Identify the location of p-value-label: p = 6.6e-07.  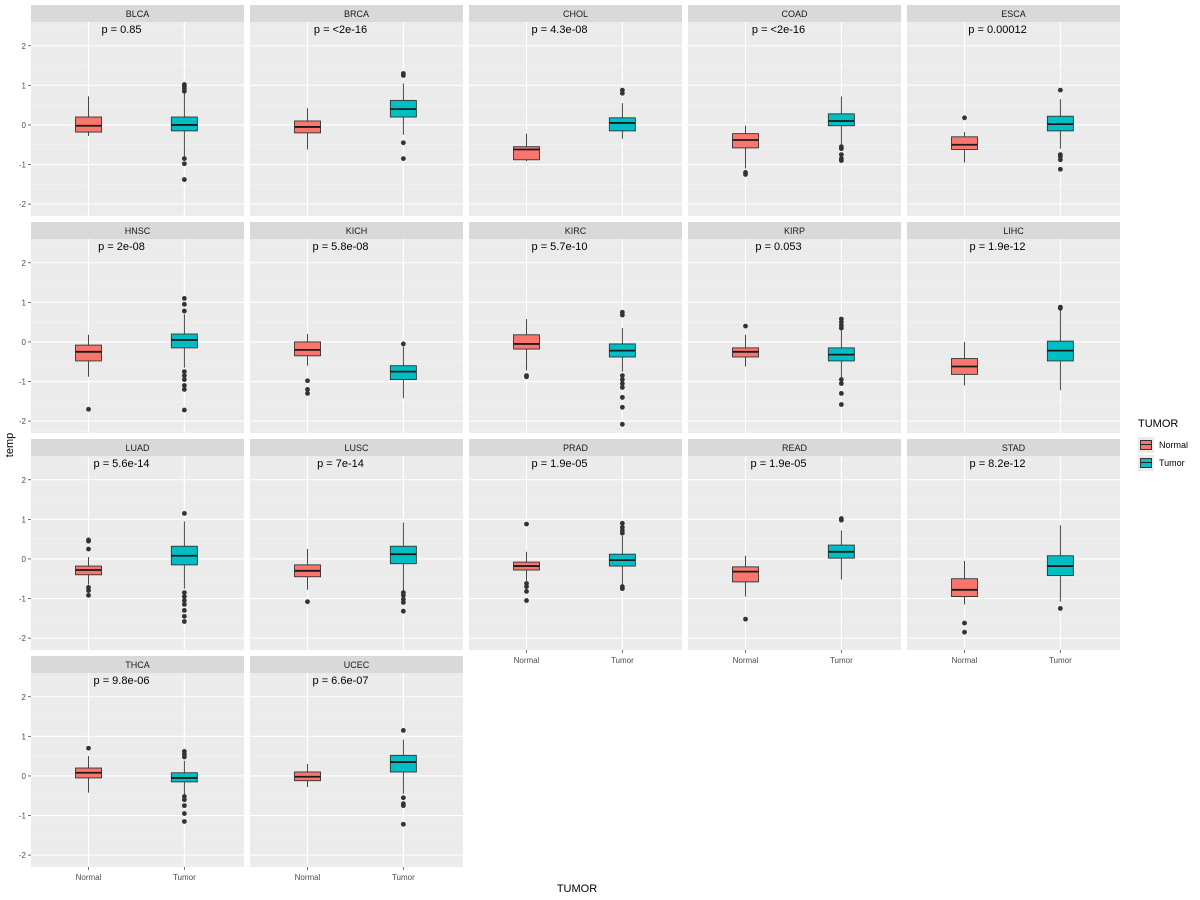
(341, 681).